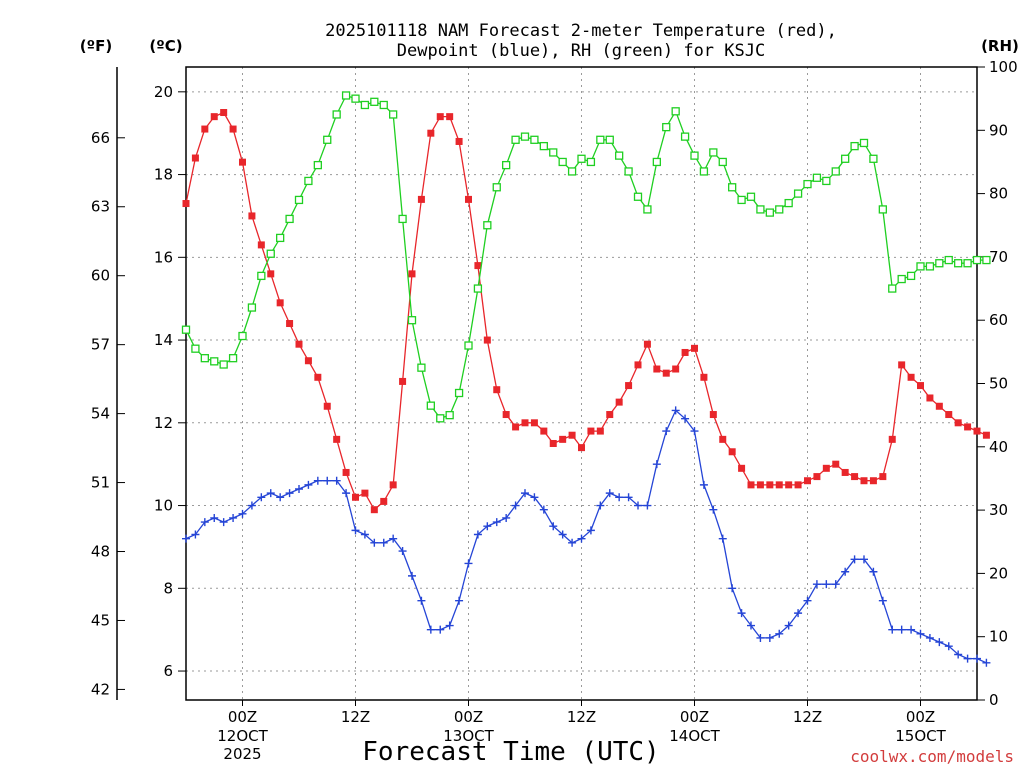 The width and height of the screenshot is (1024, 768). I want to click on x-tick-sublabel: 14OCT, so click(694, 736).